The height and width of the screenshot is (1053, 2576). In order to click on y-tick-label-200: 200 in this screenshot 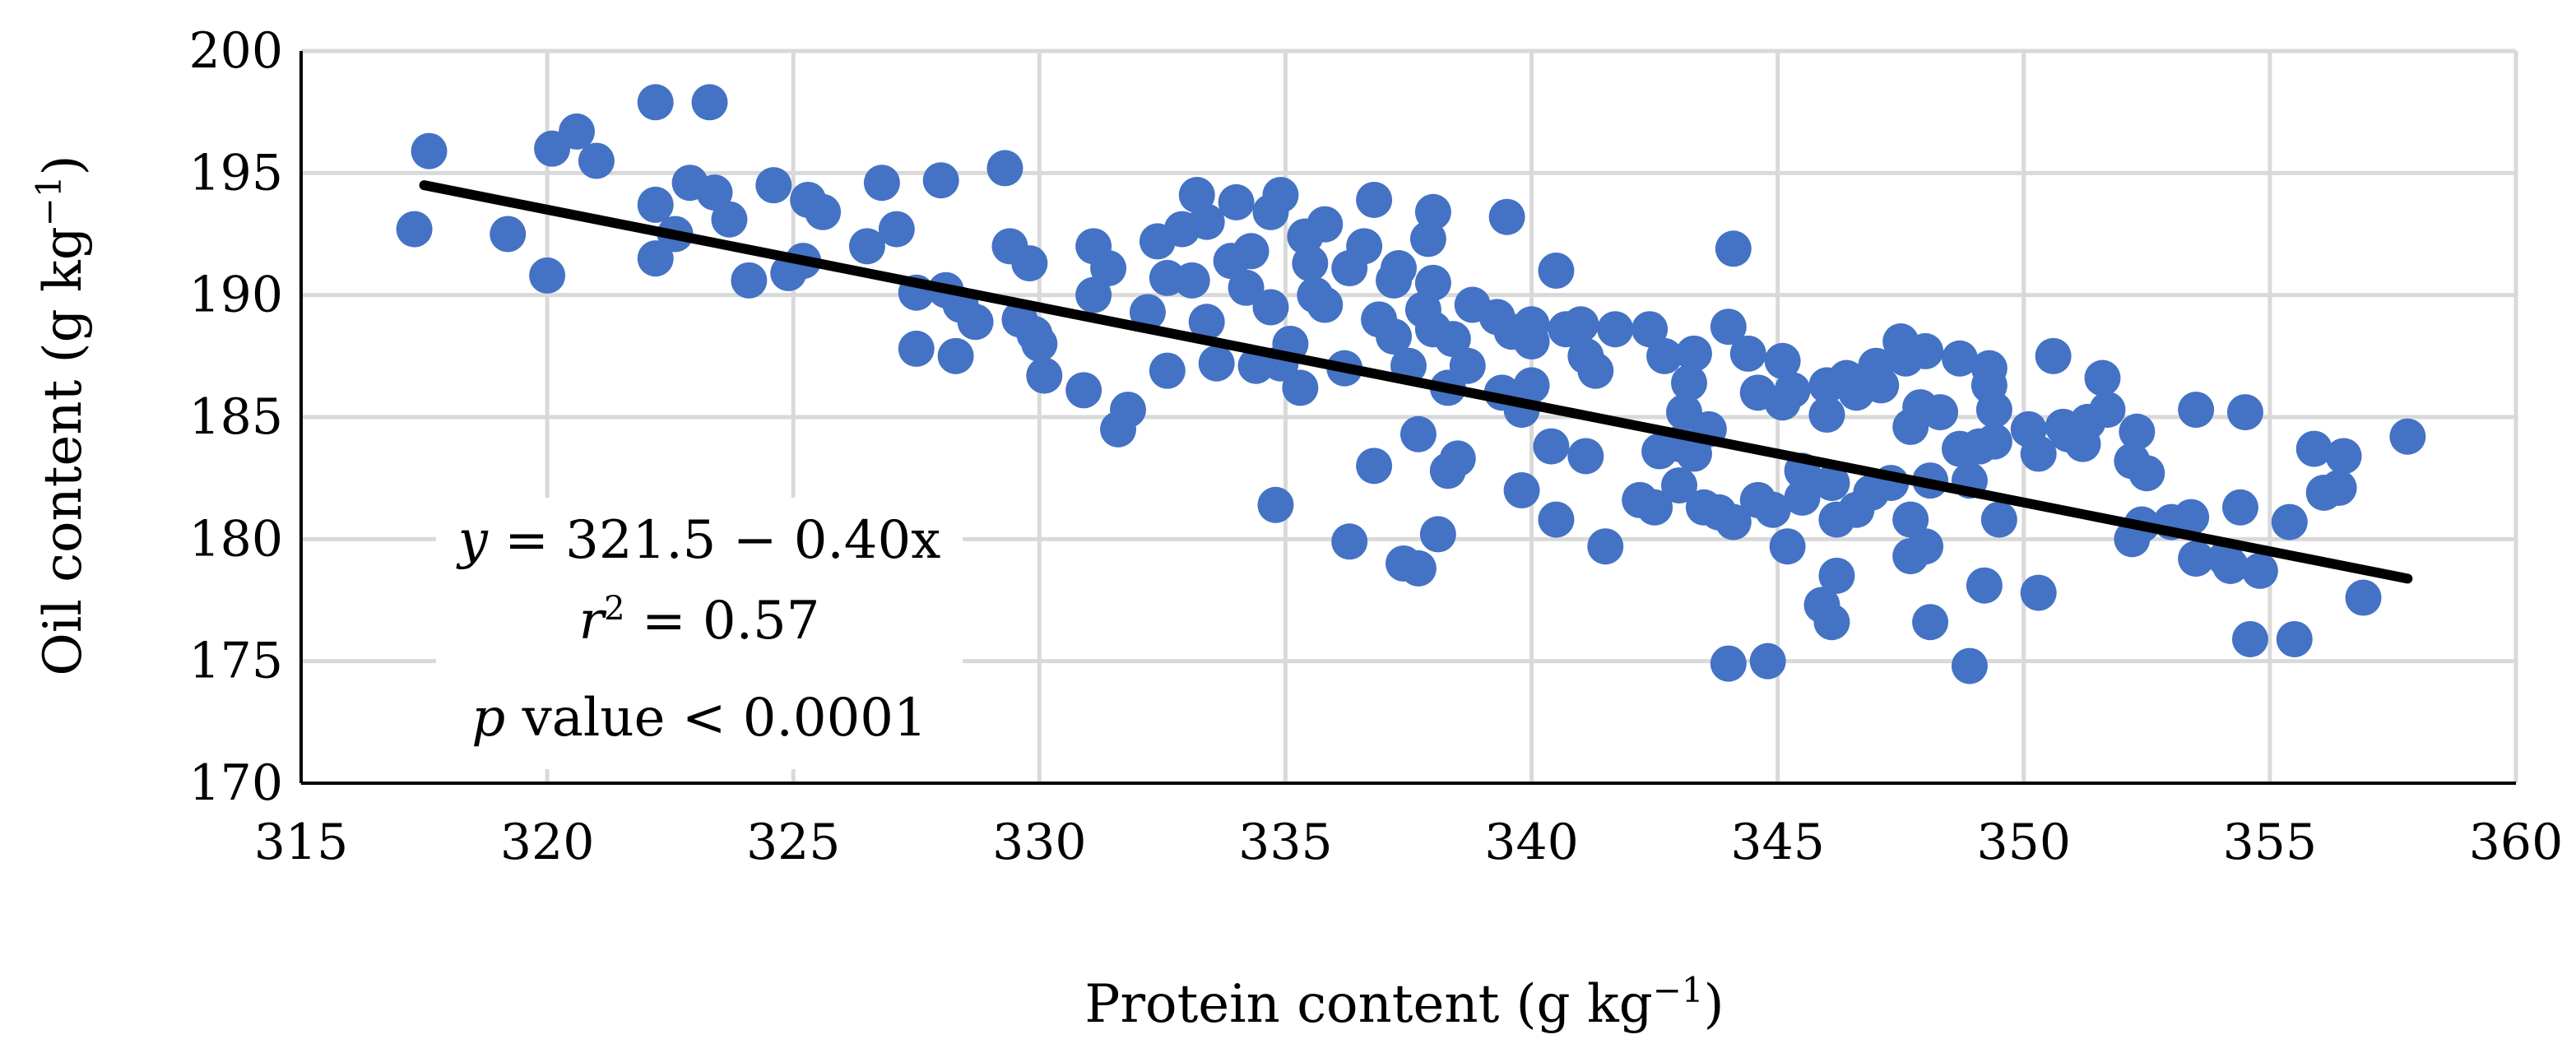, I will do `click(236, 51)`.